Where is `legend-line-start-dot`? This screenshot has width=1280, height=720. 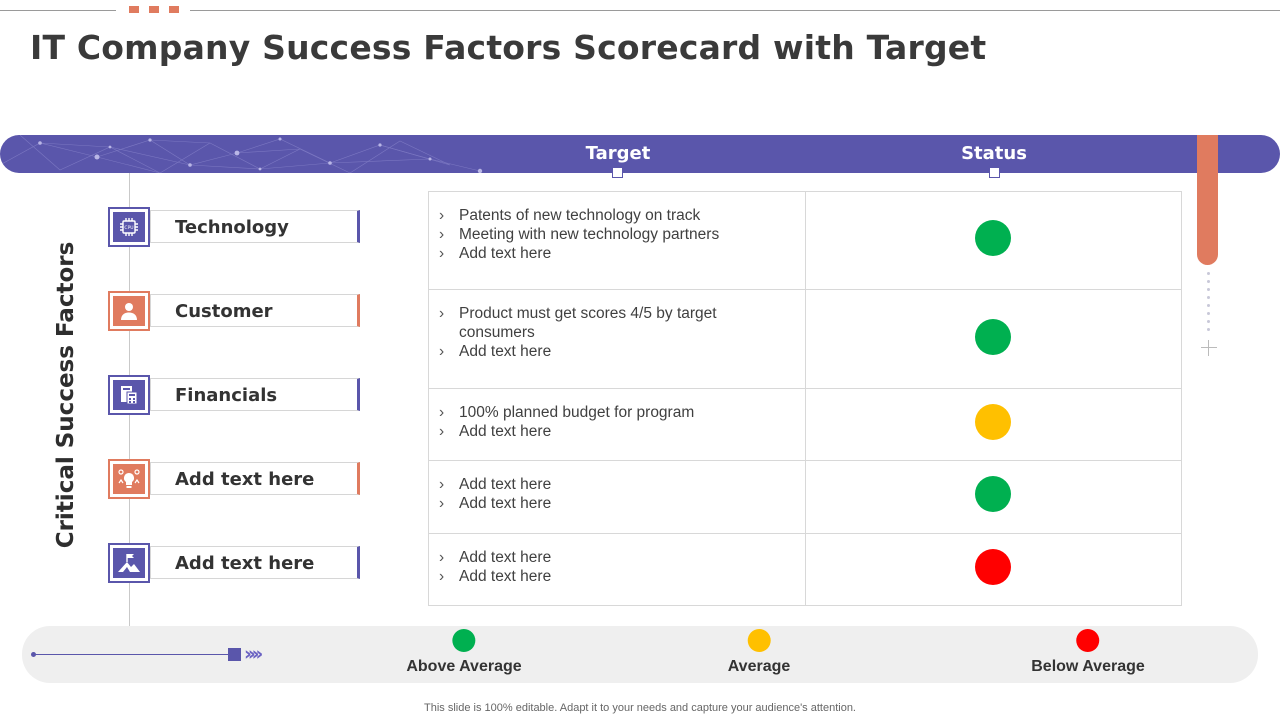
legend-line-start-dot is located at coordinates (33, 654).